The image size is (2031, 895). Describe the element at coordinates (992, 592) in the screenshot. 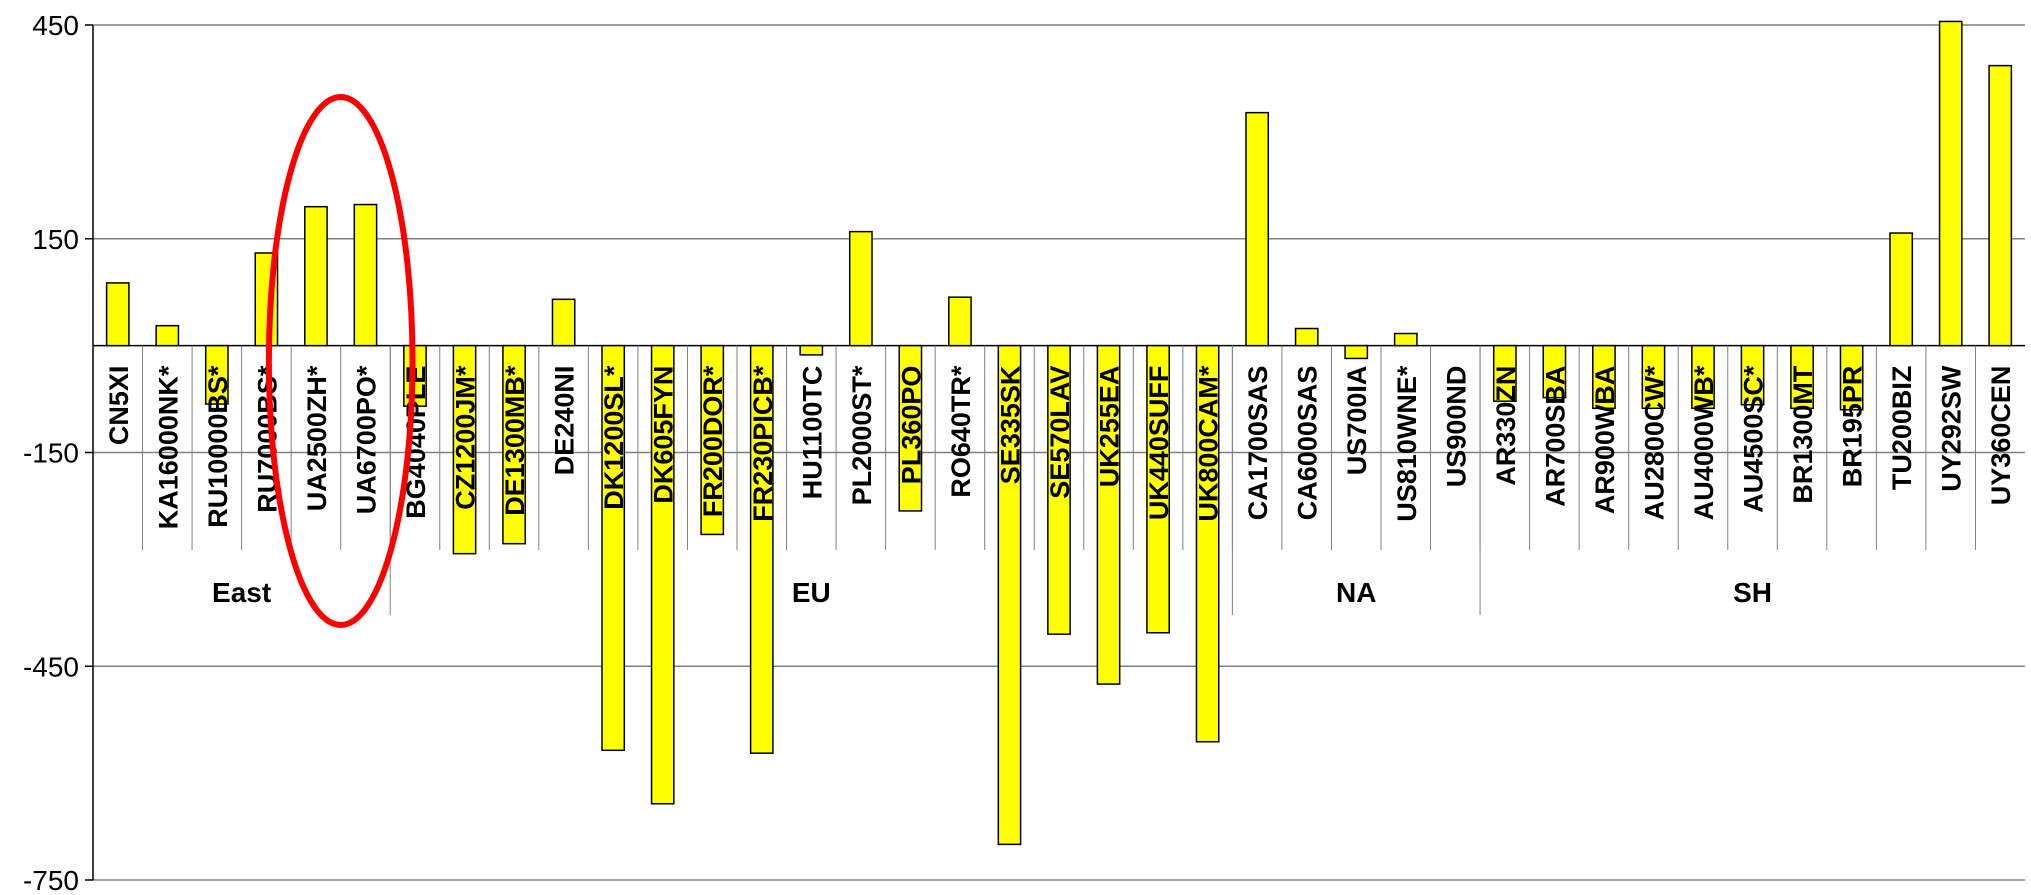

I see `group-labels: East EU NA SH` at that location.